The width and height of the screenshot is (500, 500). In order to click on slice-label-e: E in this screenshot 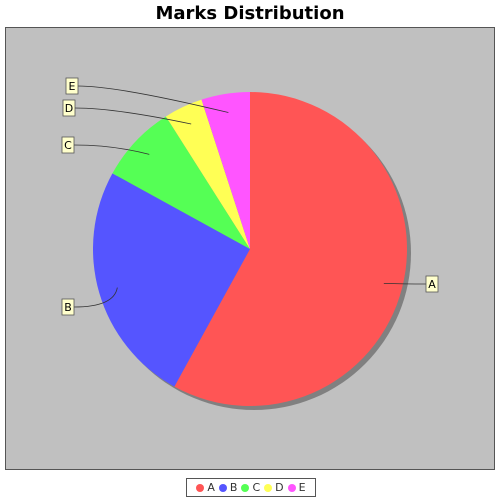, I will do `click(72, 86)`.